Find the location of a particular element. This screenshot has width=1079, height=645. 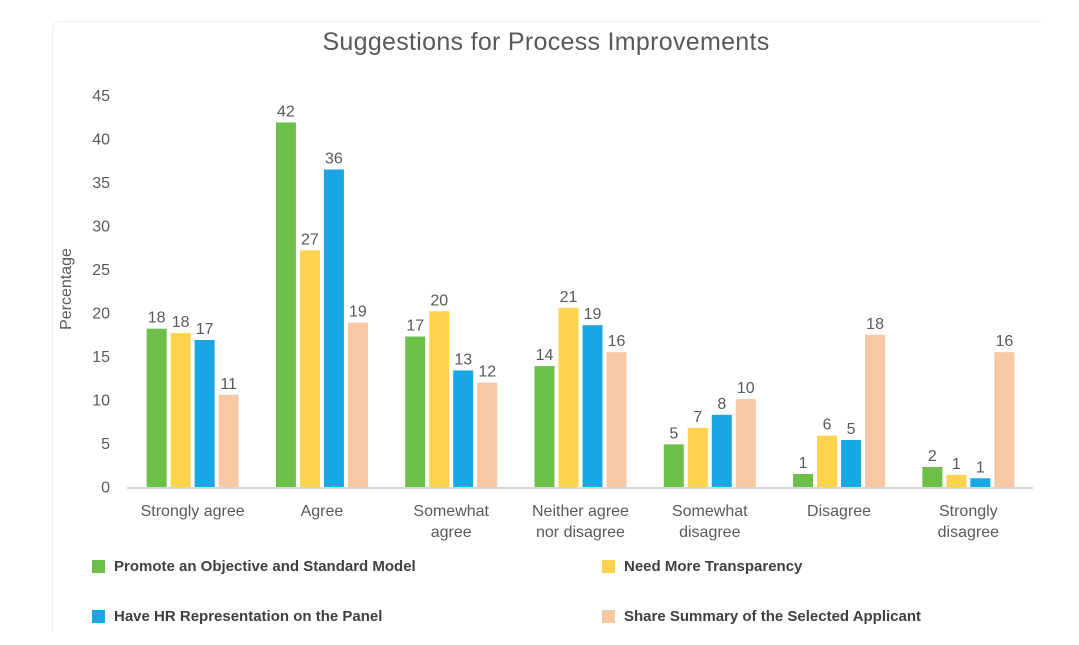

data-label-series1-cat0: 18 is located at coordinates (181, 322).